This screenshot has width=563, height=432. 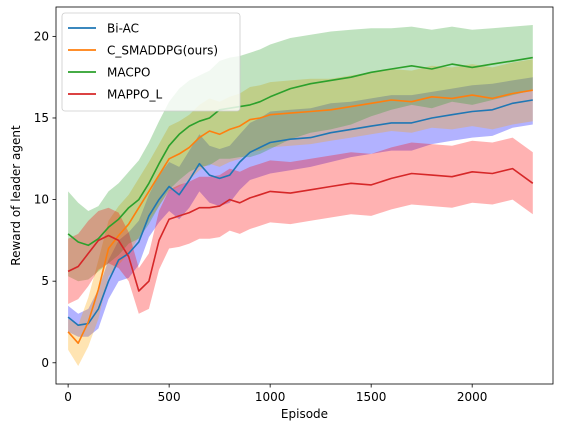 What do you see at coordinates (162, 51) in the screenshot?
I see `legend-label-c-smaddpg-ours: C_SMADDPG(ours)` at bounding box center [162, 51].